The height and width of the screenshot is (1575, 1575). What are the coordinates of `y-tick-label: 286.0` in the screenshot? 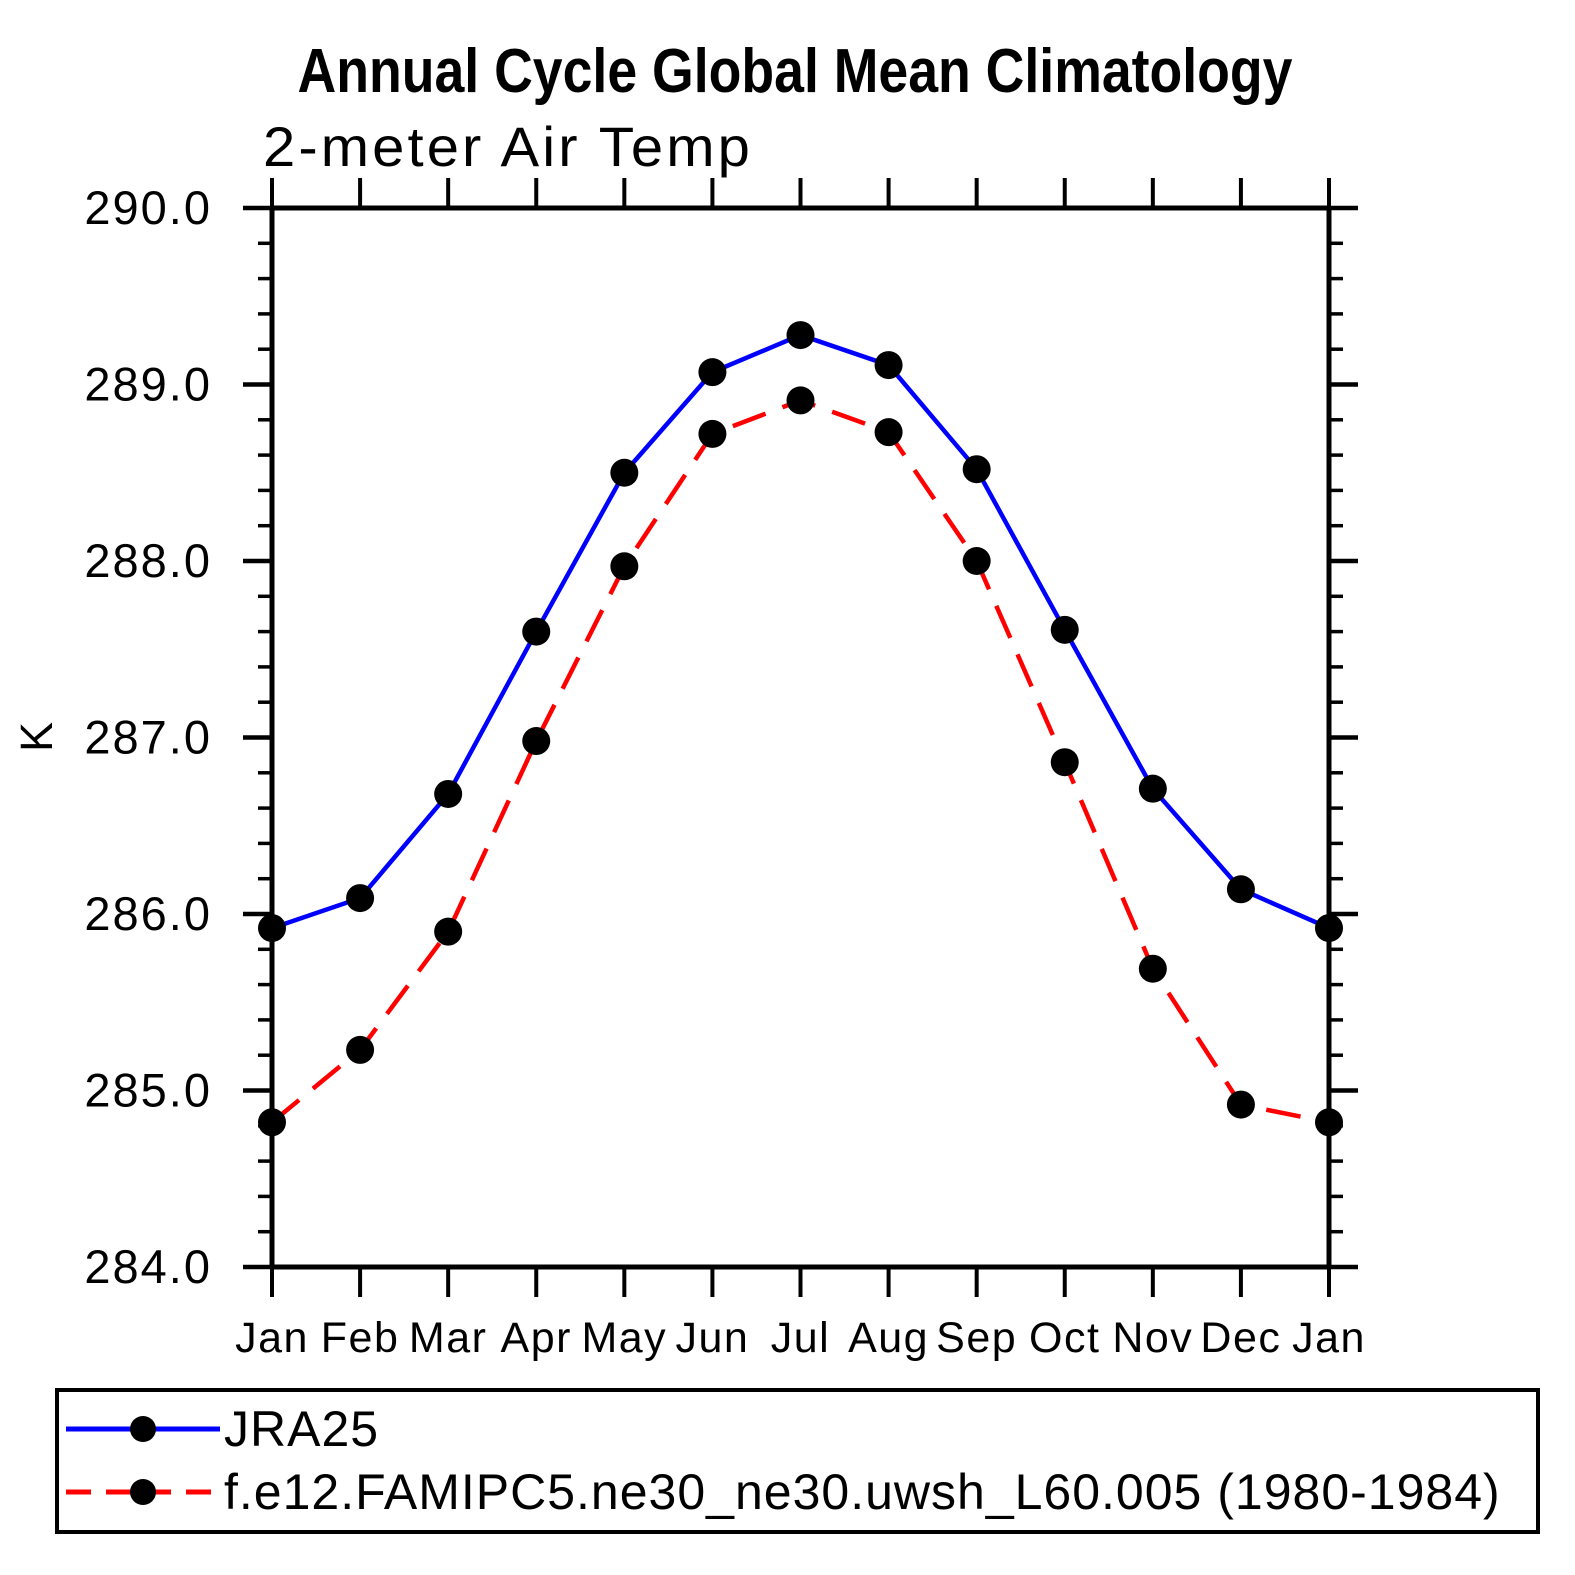 It's located at (148, 913).